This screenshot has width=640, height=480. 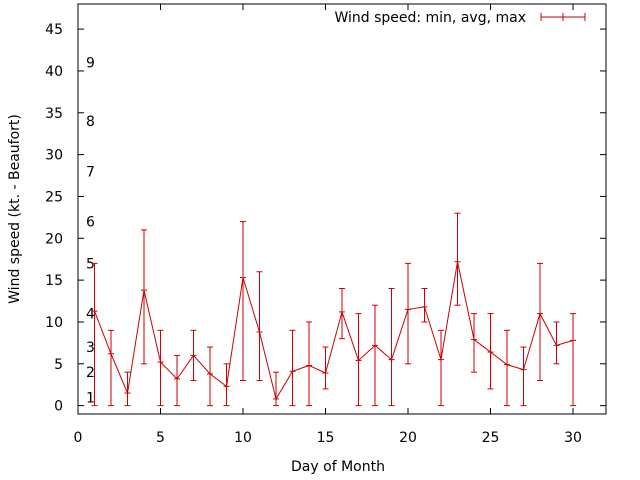 What do you see at coordinates (58, 365) in the screenshot?
I see `y-tick-label: 5` at bounding box center [58, 365].